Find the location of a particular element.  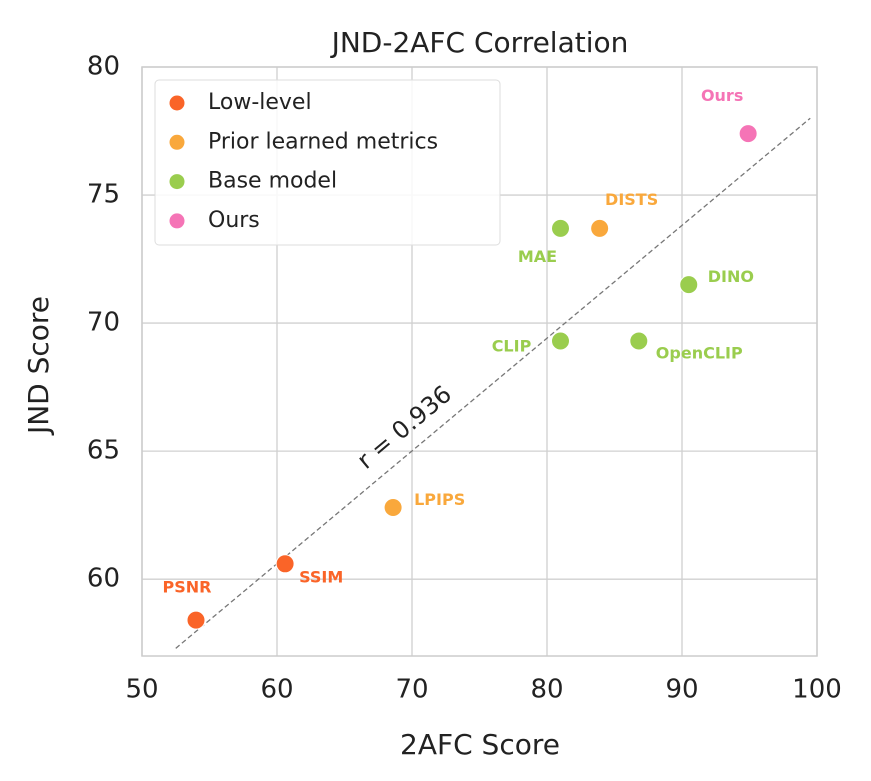

point-label: Ours is located at coordinates (722, 95).